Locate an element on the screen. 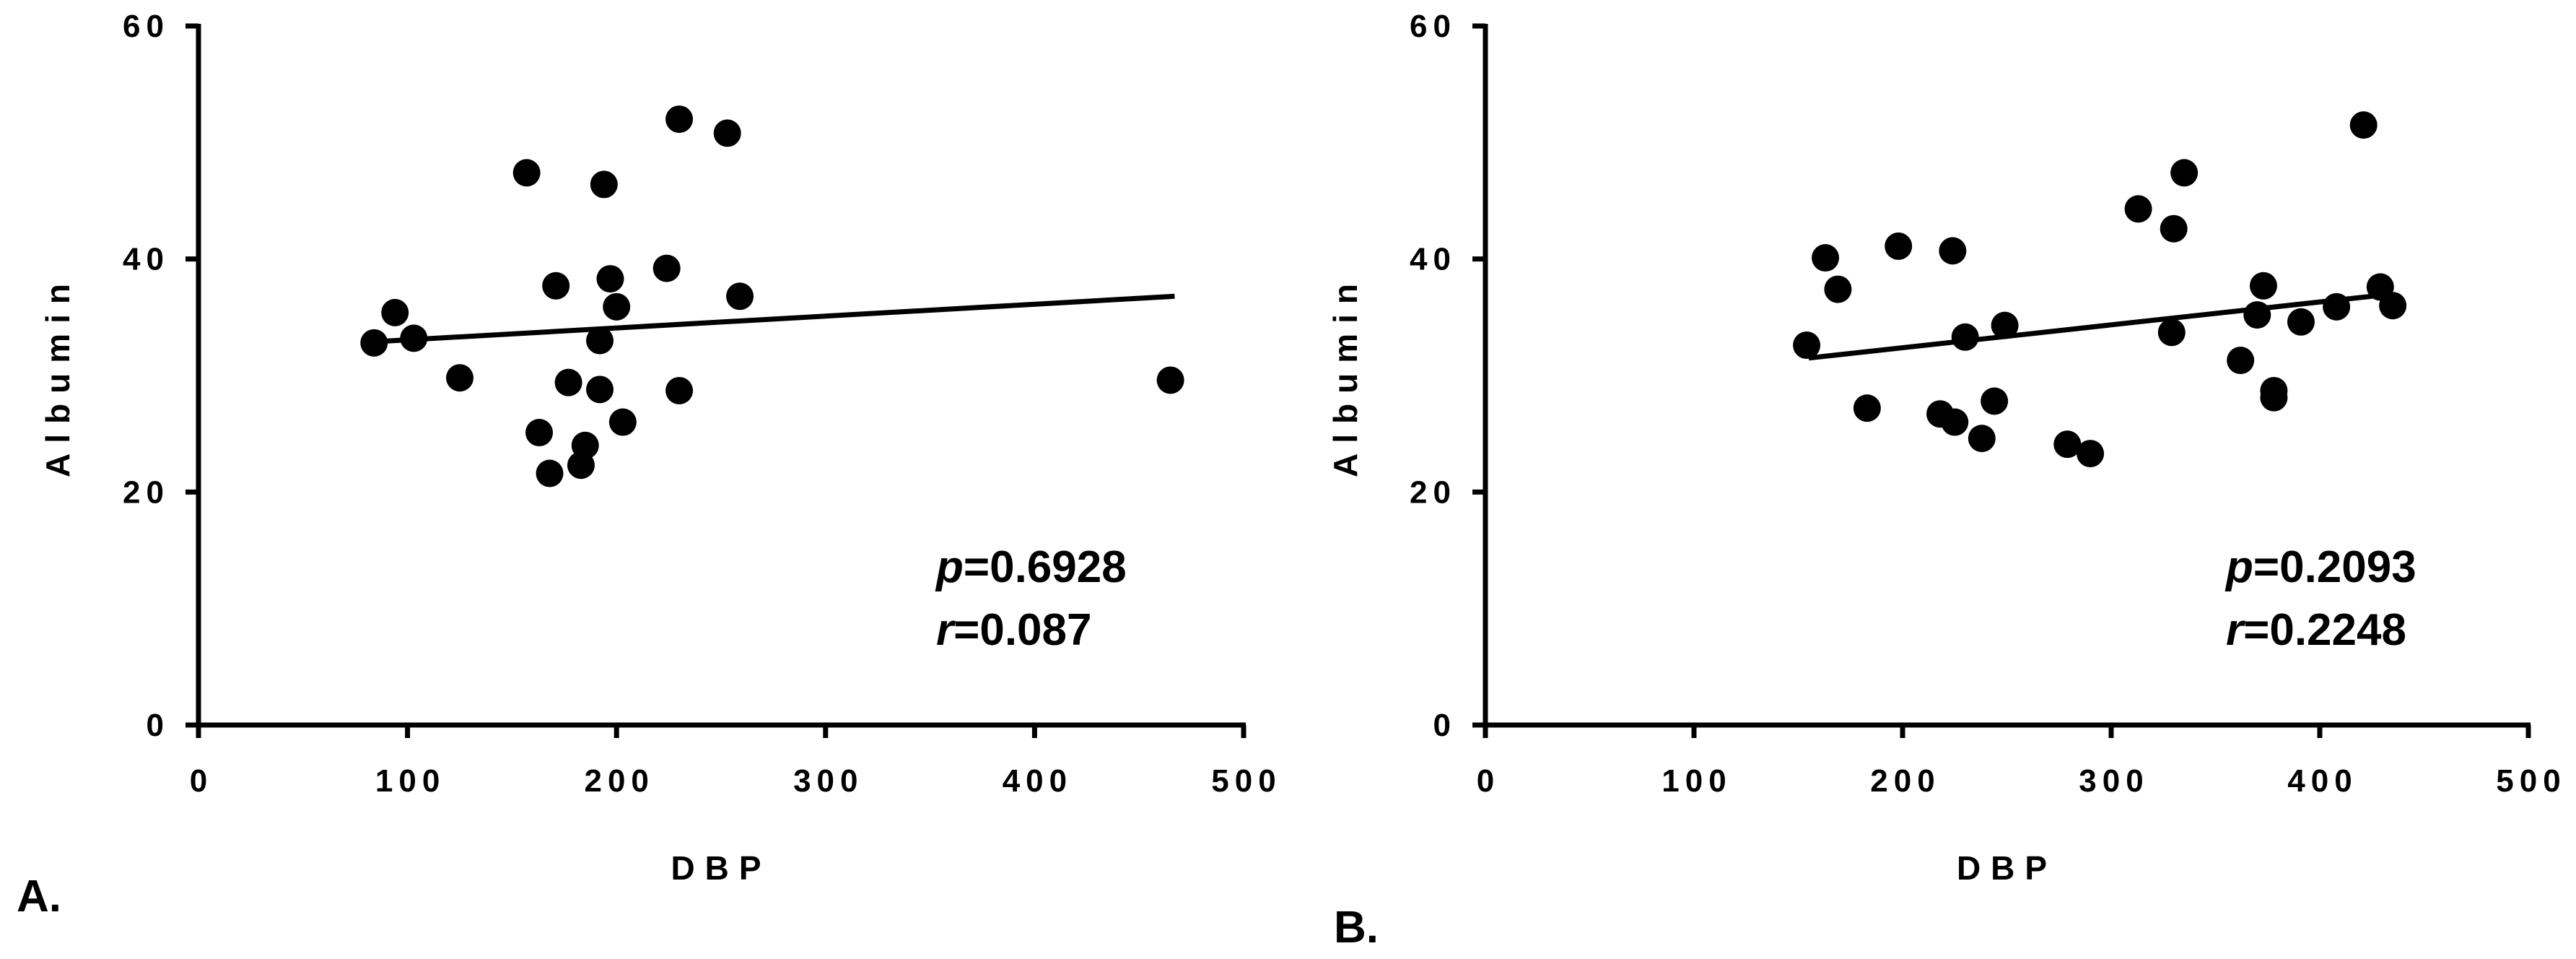  stat-annotation: r=0.087 is located at coordinates (1014, 630).